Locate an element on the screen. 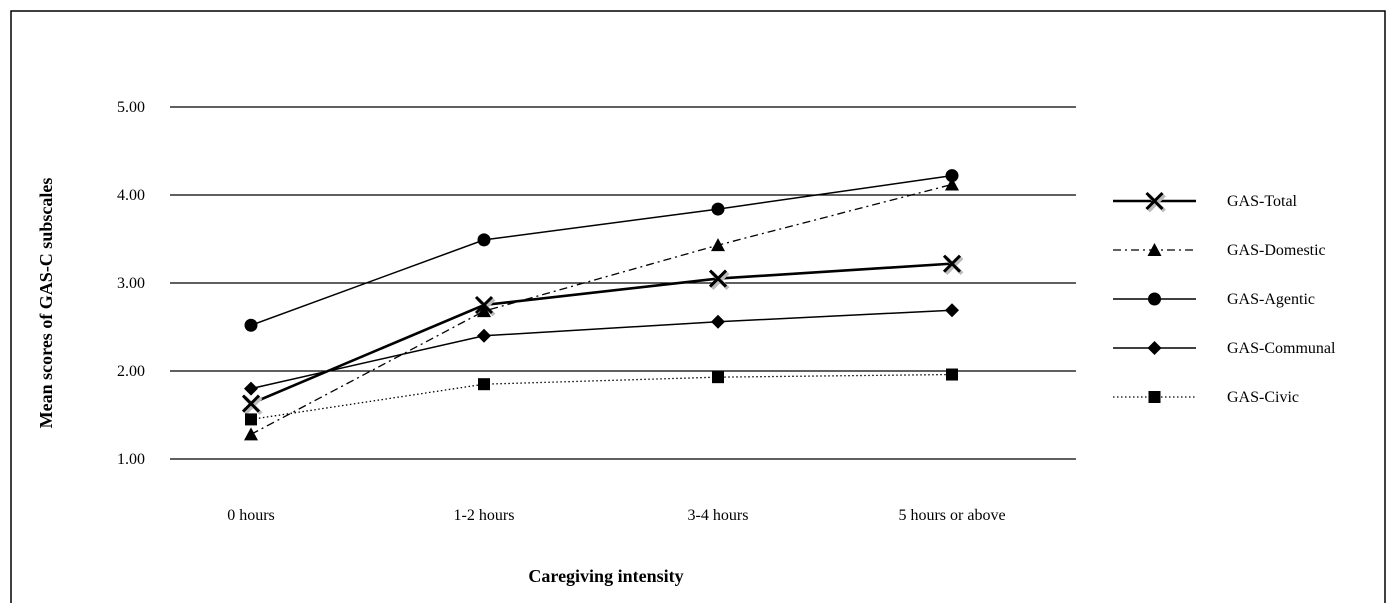  legend-marker-gas-civic is located at coordinates (1154, 397).